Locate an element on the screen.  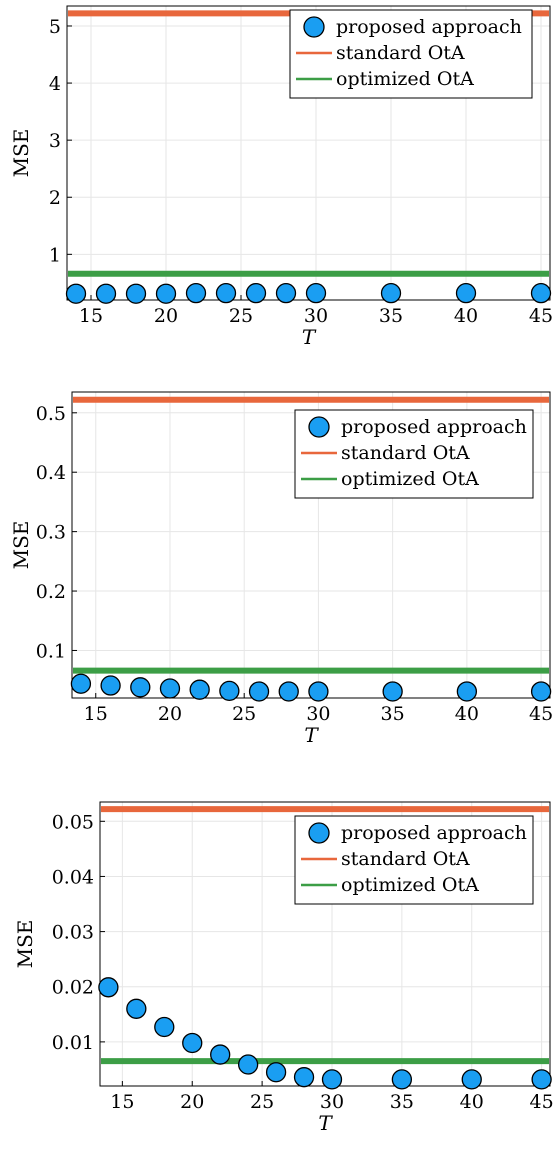
y-tick-label: 0.4 is located at coordinates (51, 473).